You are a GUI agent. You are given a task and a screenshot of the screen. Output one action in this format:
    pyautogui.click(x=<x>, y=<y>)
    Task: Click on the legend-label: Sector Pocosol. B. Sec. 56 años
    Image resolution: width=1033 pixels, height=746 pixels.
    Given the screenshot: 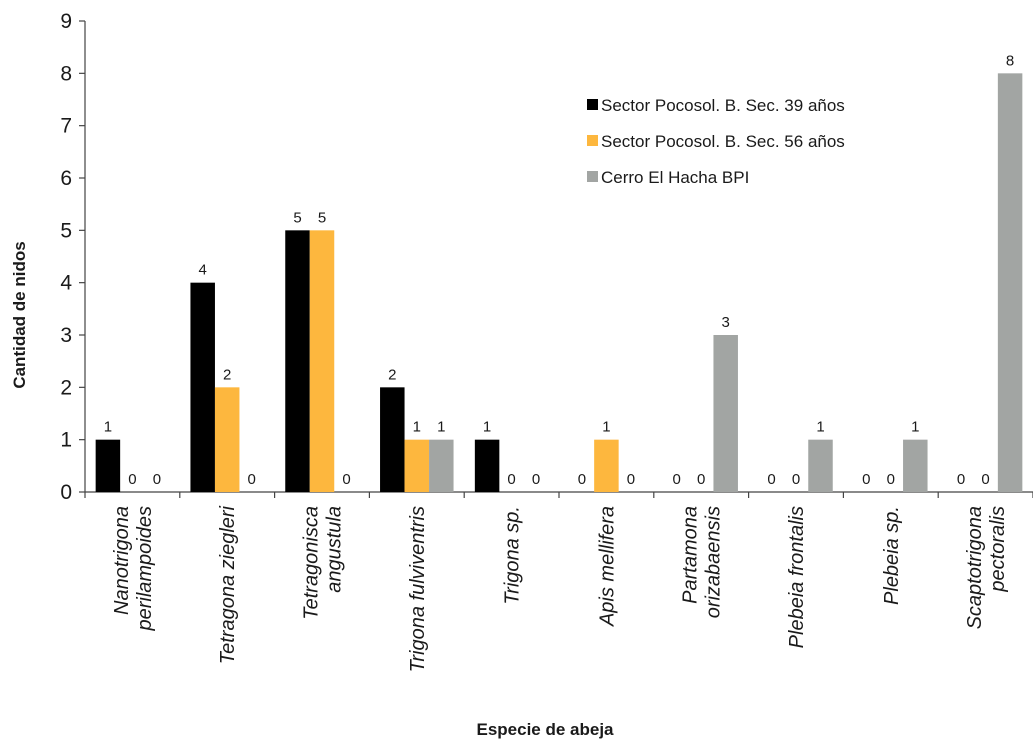 What is the action you would take?
    pyautogui.click(x=723, y=141)
    